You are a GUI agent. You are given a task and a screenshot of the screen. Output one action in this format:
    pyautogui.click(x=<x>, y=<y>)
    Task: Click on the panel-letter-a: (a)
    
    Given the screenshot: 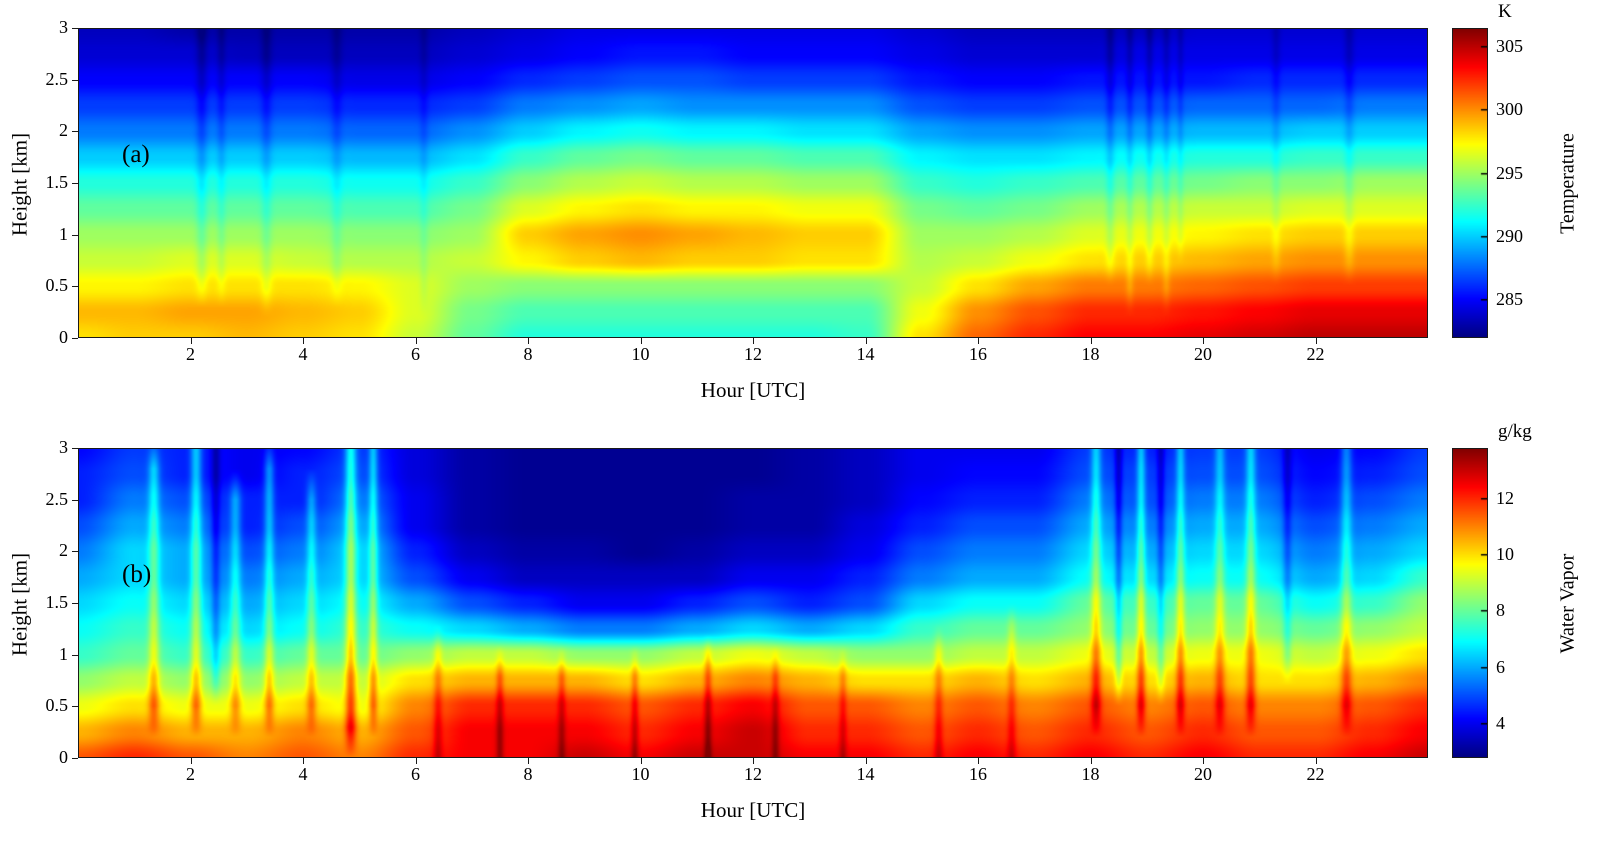 What is the action you would take?
    pyautogui.click(x=136, y=154)
    